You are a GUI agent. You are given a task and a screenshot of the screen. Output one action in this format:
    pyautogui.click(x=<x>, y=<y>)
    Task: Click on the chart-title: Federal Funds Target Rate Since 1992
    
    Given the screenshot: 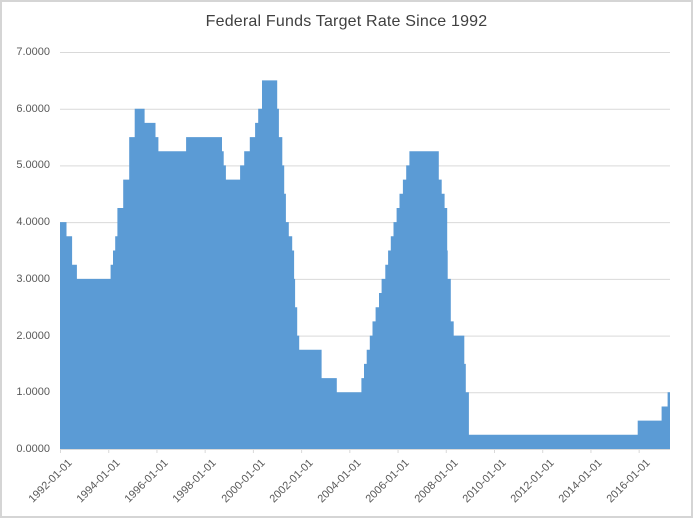 What is the action you would take?
    pyautogui.click(x=346, y=21)
    